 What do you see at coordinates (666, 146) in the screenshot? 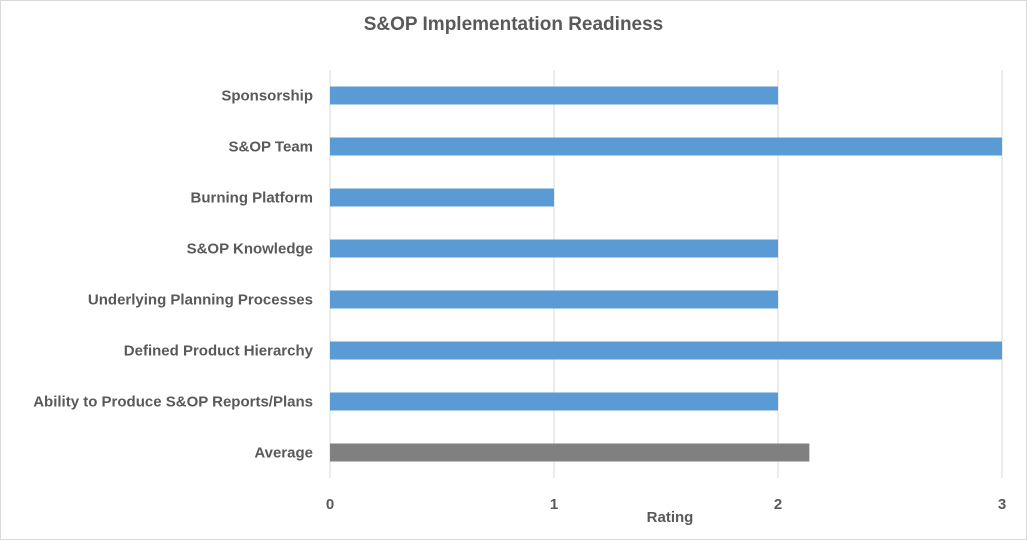
I see `bar-s-op-team` at bounding box center [666, 146].